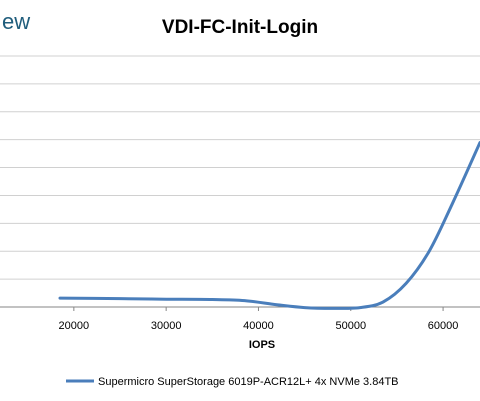 The width and height of the screenshot is (480, 401). What do you see at coordinates (74, 326) in the screenshot?
I see `x-tick-label-0: 20000` at bounding box center [74, 326].